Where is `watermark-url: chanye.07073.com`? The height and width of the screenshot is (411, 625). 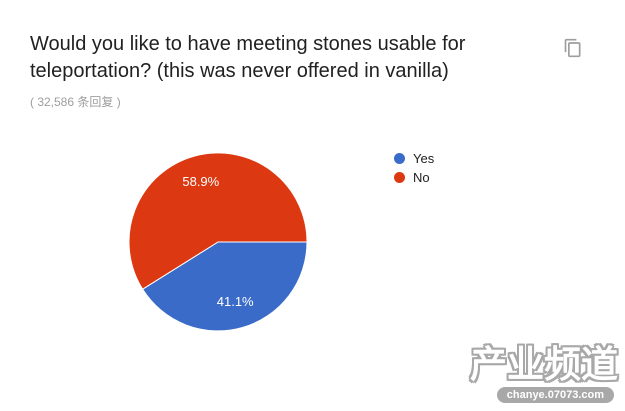 watermark-url: chanye.07073.com is located at coordinates (555, 395).